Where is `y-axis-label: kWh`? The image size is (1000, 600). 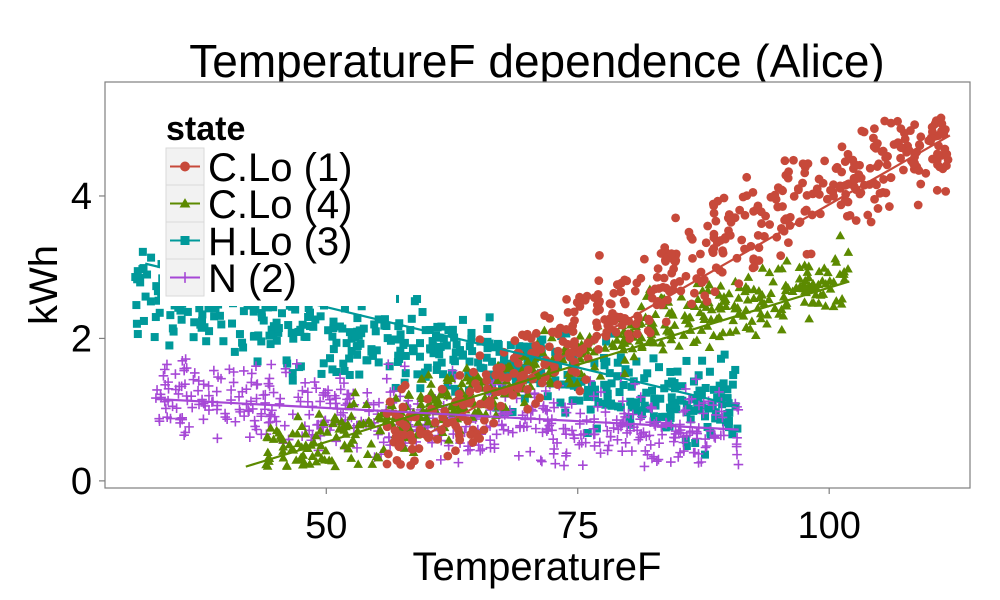 y-axis-label: kWh is located at coordinates (44, 285).